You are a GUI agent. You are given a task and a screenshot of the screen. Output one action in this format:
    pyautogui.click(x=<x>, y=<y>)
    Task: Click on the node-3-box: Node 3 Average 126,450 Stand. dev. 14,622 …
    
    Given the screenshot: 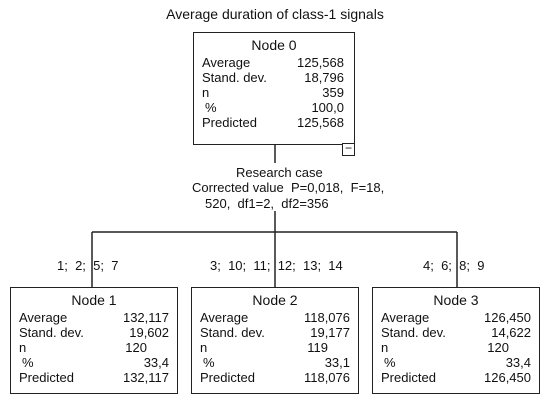 What is the action you would take?
    pyautogui.click(x=456, y=340)
    